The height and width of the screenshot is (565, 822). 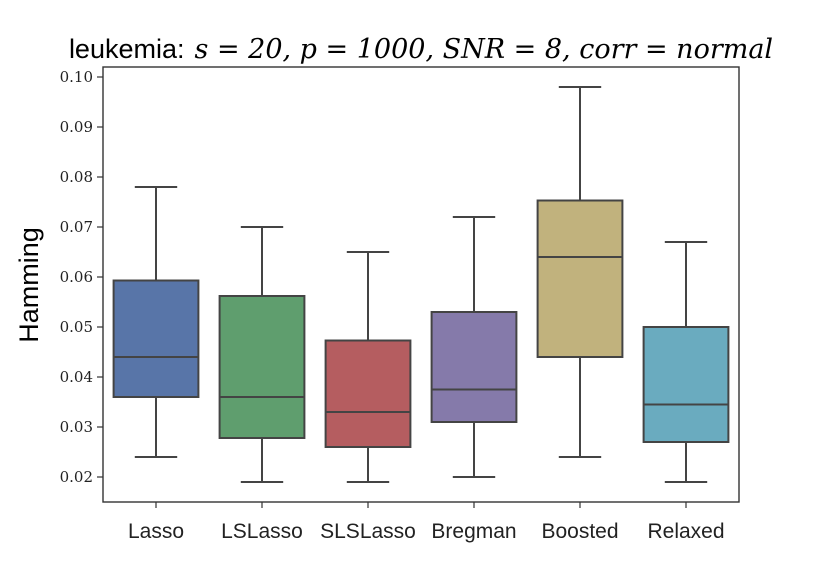 I want to click on y-tick-label: 0.05, so click(x=76, y=327).